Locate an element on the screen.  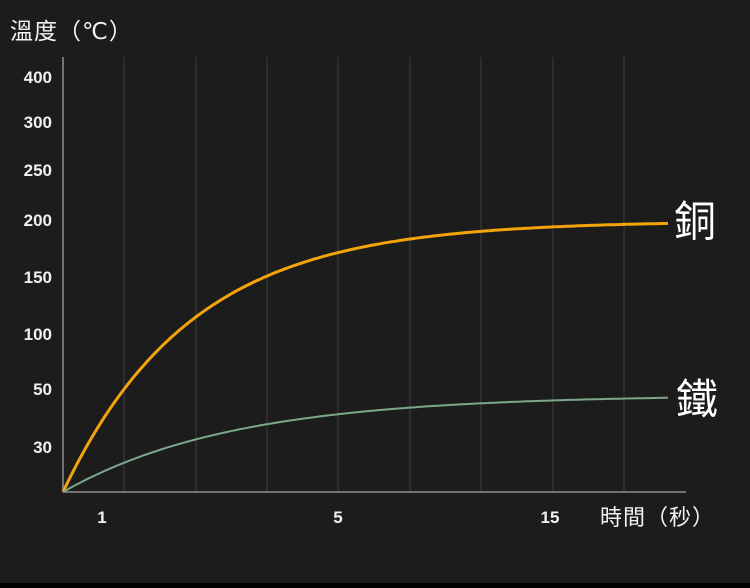
y-tick-label: 30 is located at coordinates (42, 447).